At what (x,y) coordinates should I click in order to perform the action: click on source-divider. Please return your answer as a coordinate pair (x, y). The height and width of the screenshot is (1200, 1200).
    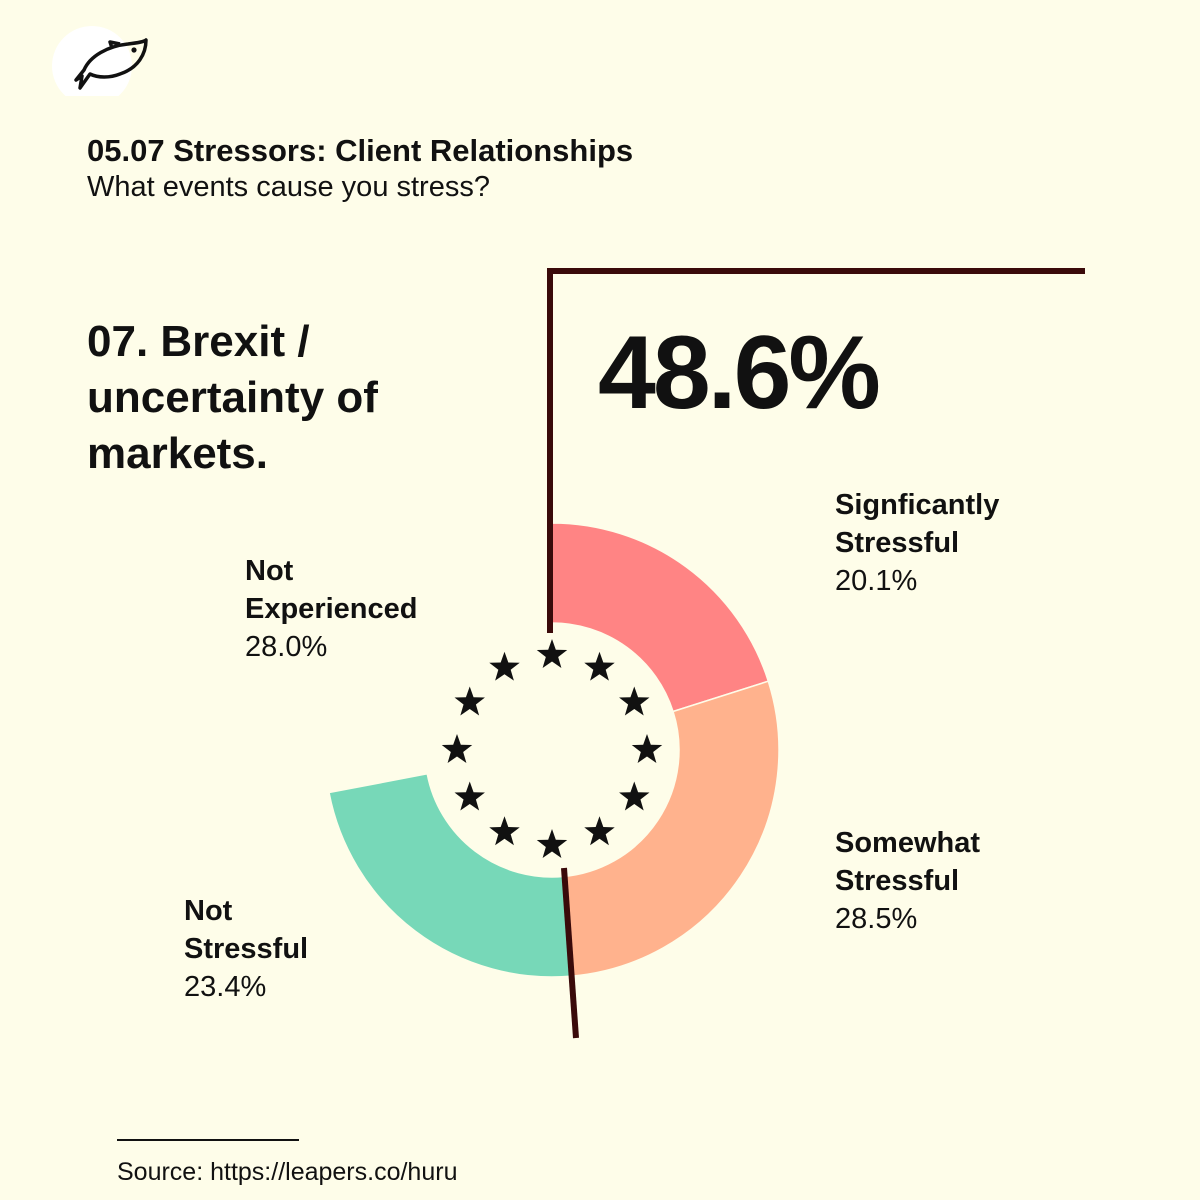
    Looking at the image, I should click on (208, 1140).